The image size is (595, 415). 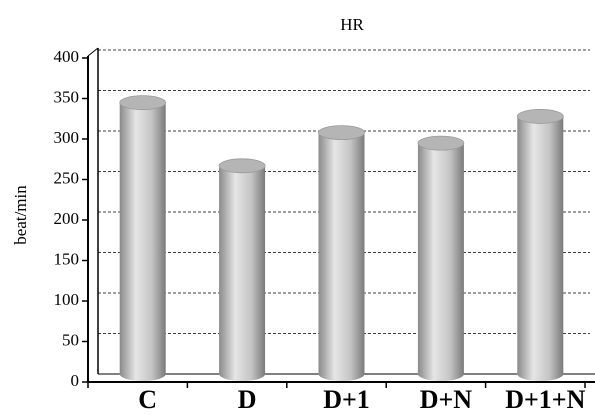 I want to click on y-tick-label: 250, so click(x=67, y=177).